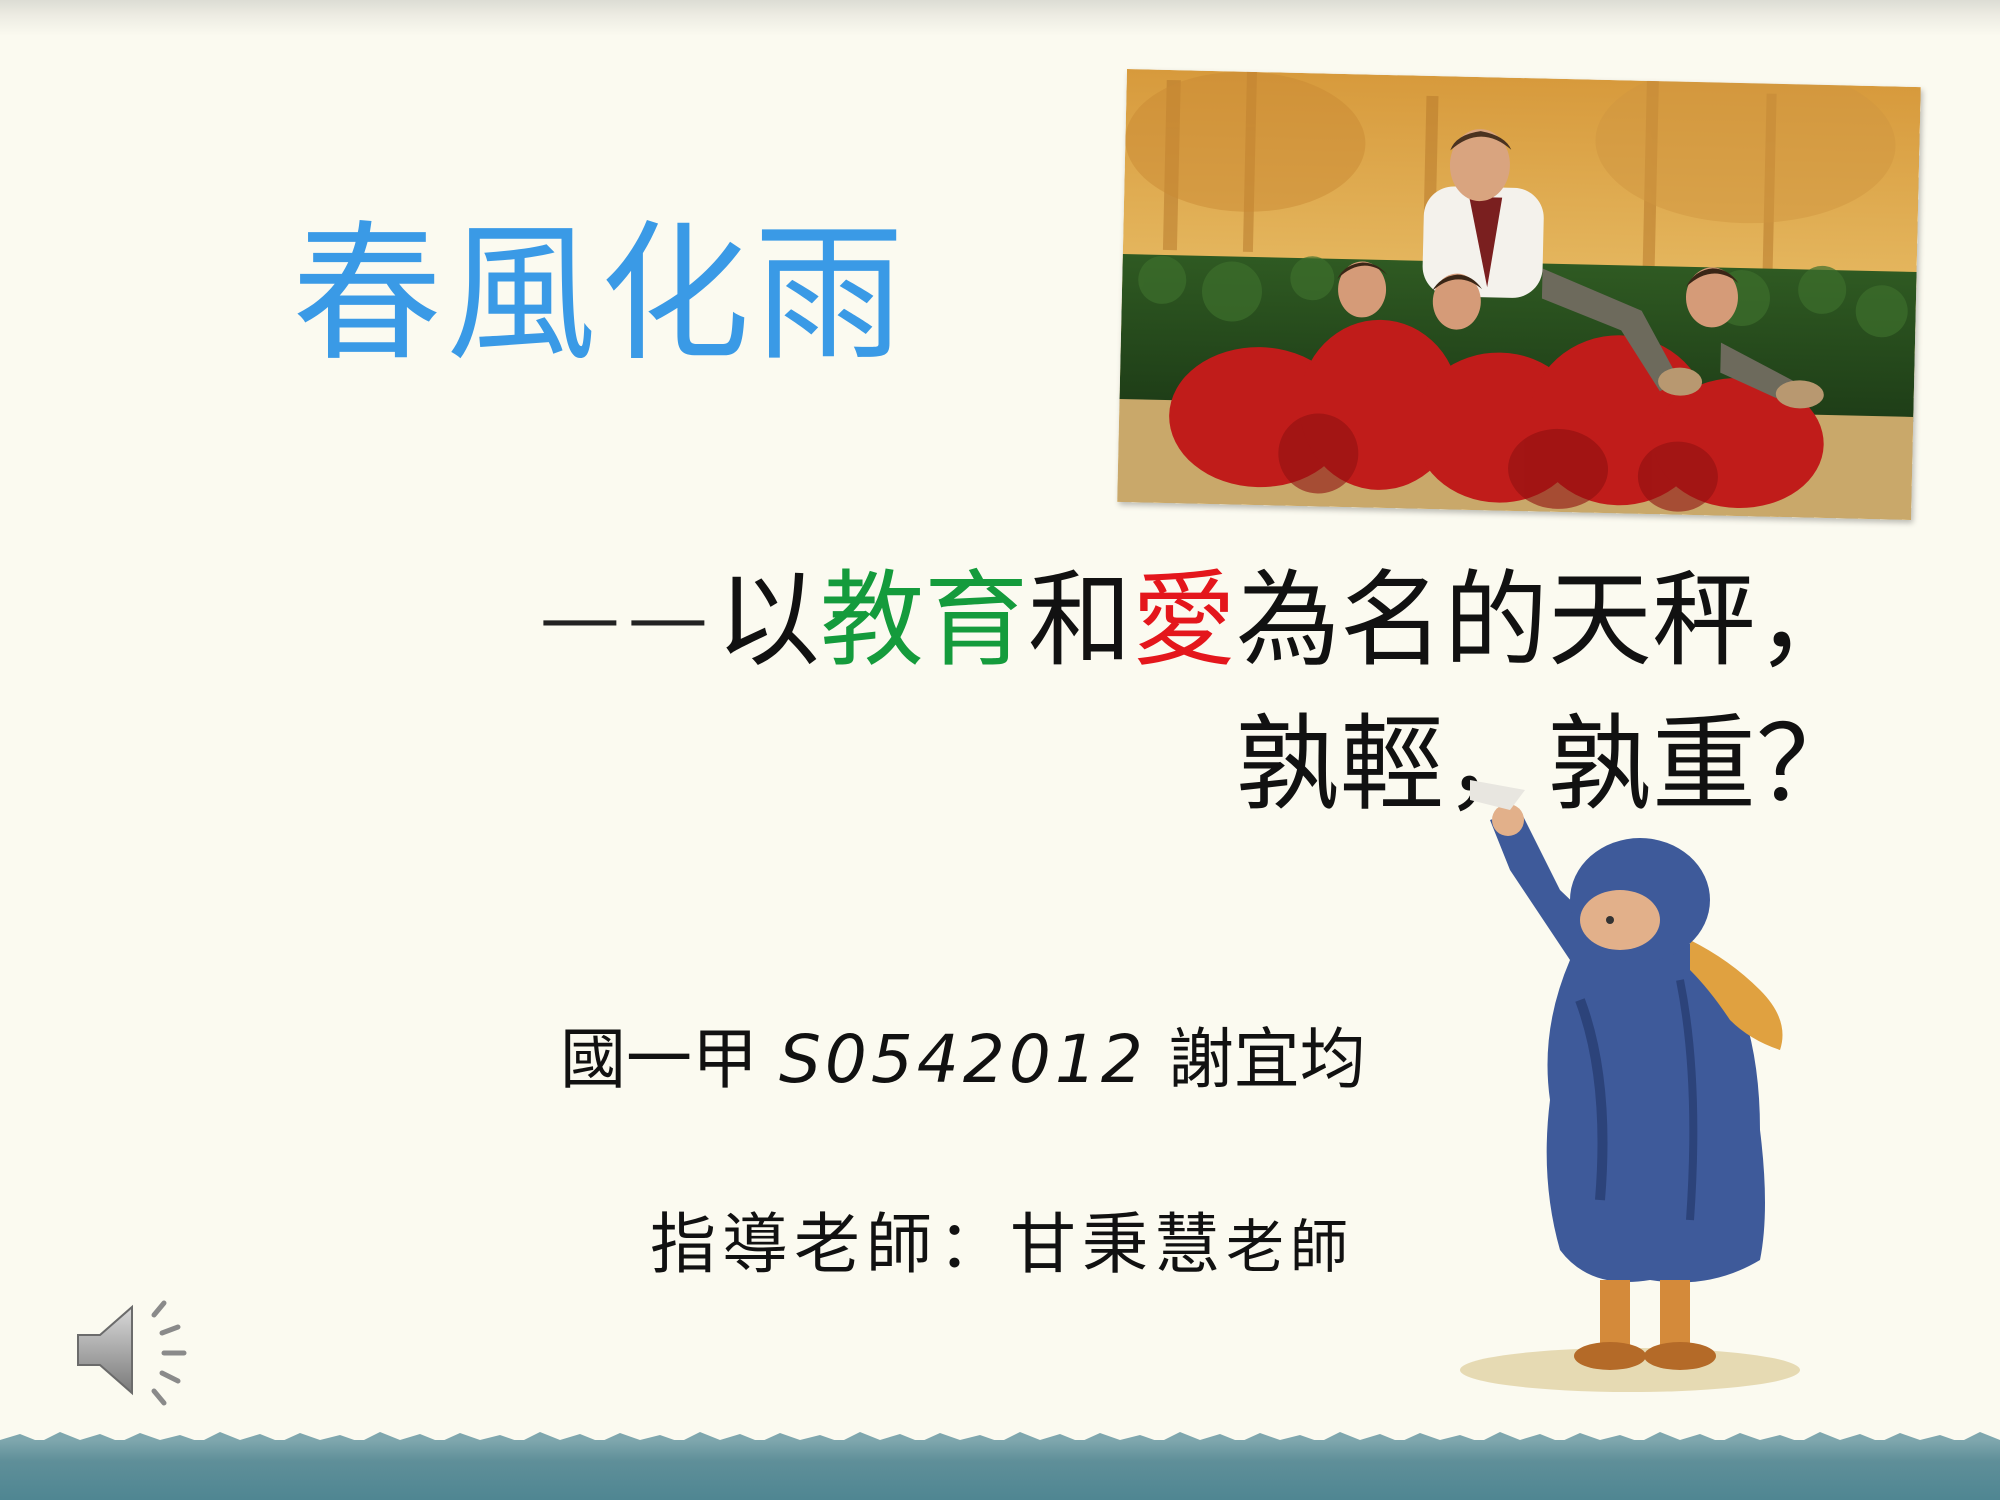  Describe the element at coordinates (938, 1244) in the screenshot. I see `teacher-label: 指導老師：甘秉慧` at that location.